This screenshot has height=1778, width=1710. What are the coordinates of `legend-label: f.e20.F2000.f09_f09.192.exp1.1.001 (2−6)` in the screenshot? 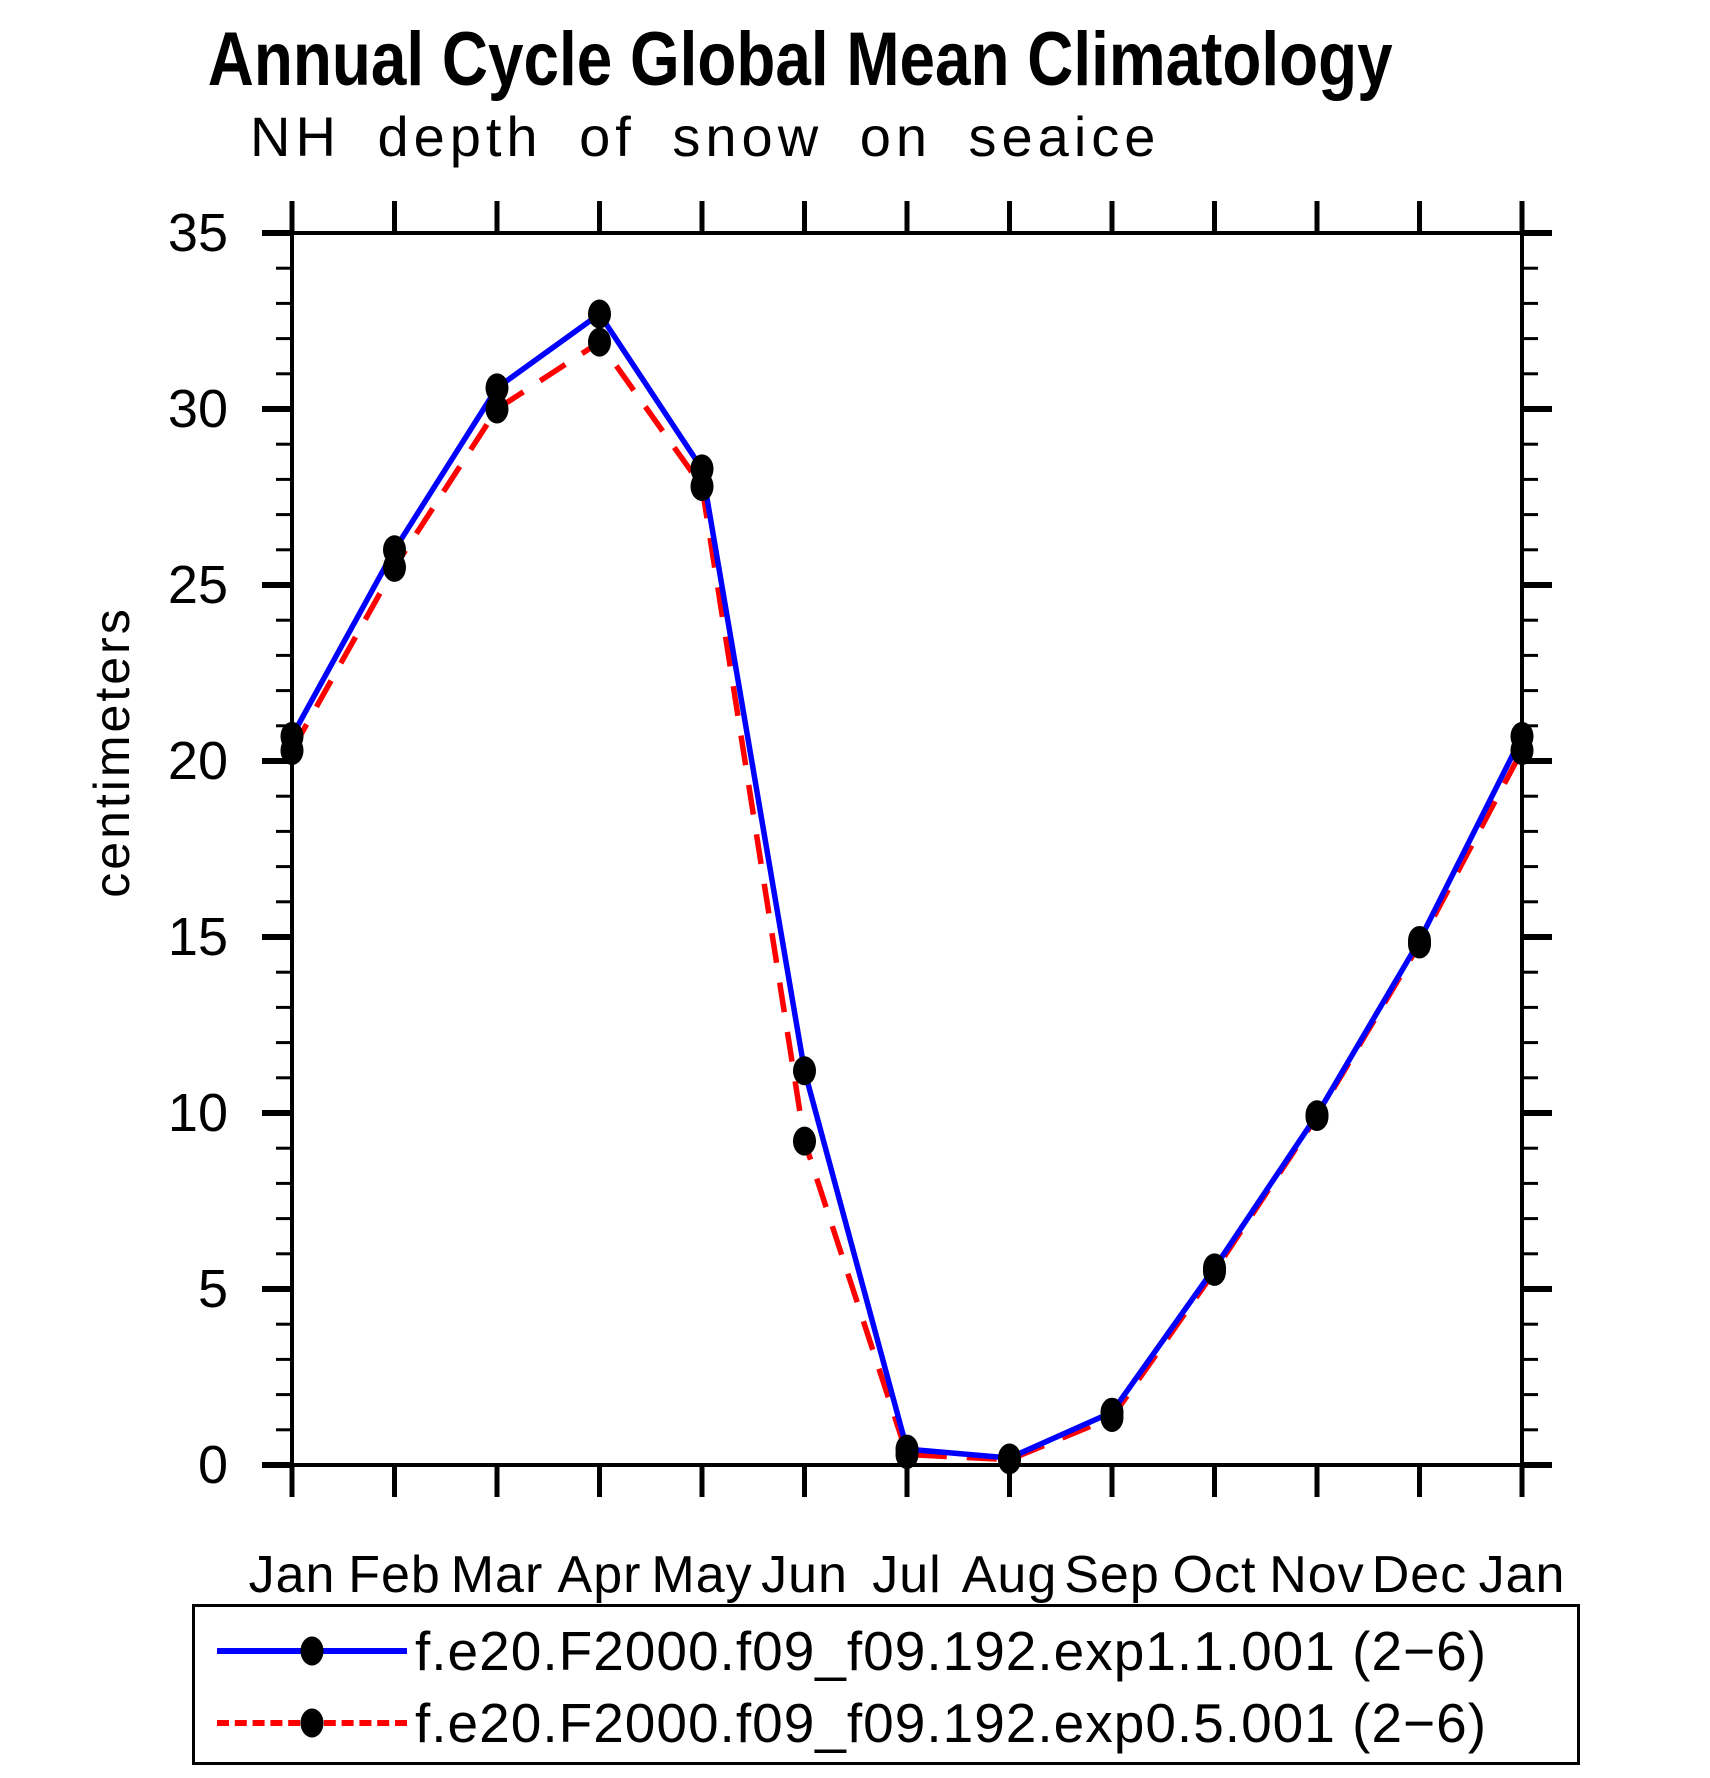 It's located at (951, 1651).